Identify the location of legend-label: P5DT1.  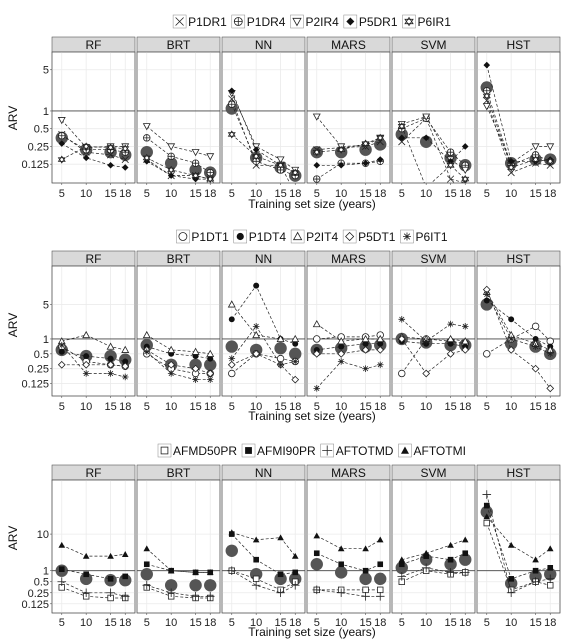
(377, 237).